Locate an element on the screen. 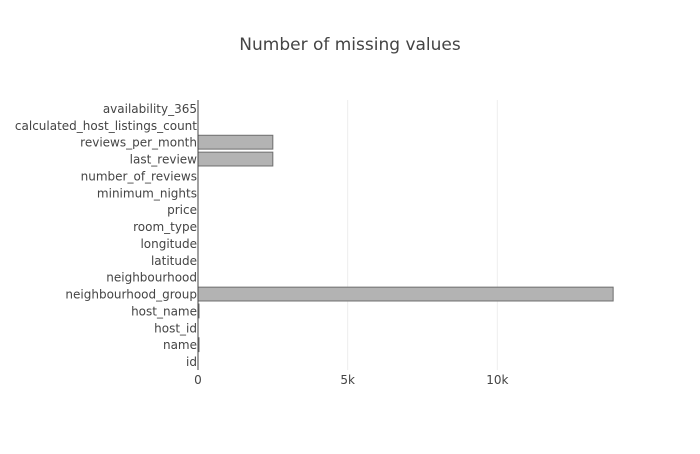 The height and width of the screenshot is (454, 700). y-tick-label-last_review: last_review is located at coordinates (164, 160).